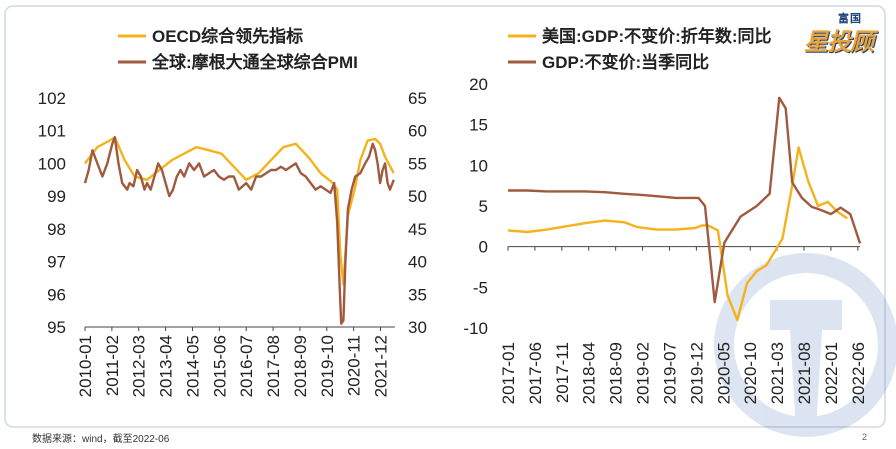  Describe the element at coordinates (417, 294) in the screenshot. I see `y-right-tick-35: 35` at that location.